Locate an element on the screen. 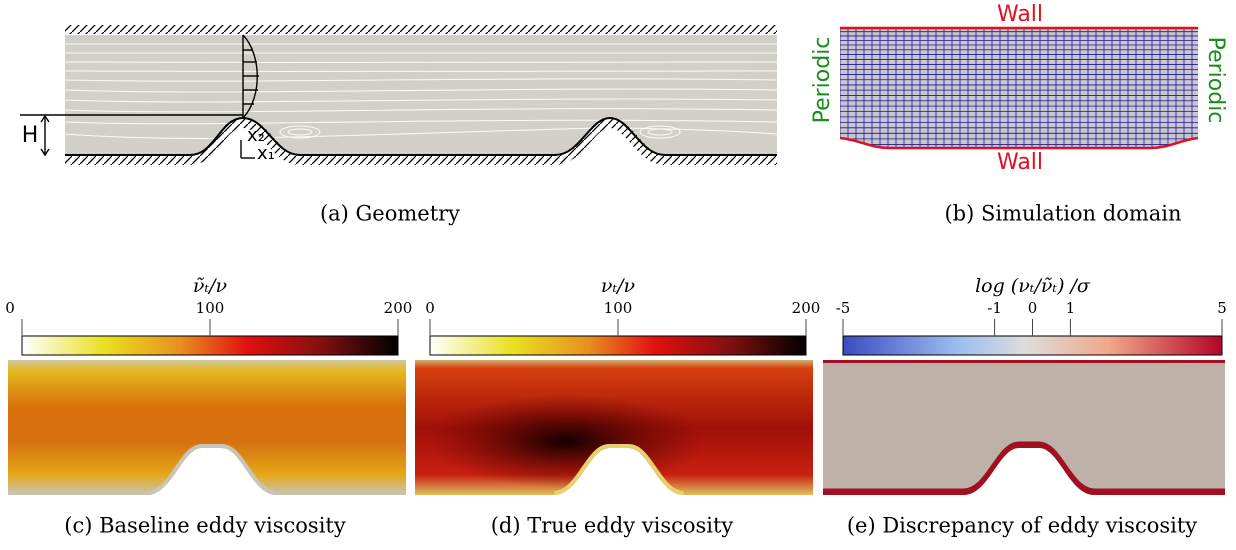  colorbar-title: log (νₜ/ν̃ₜ) /σ is located at coordinates (1033, 286).